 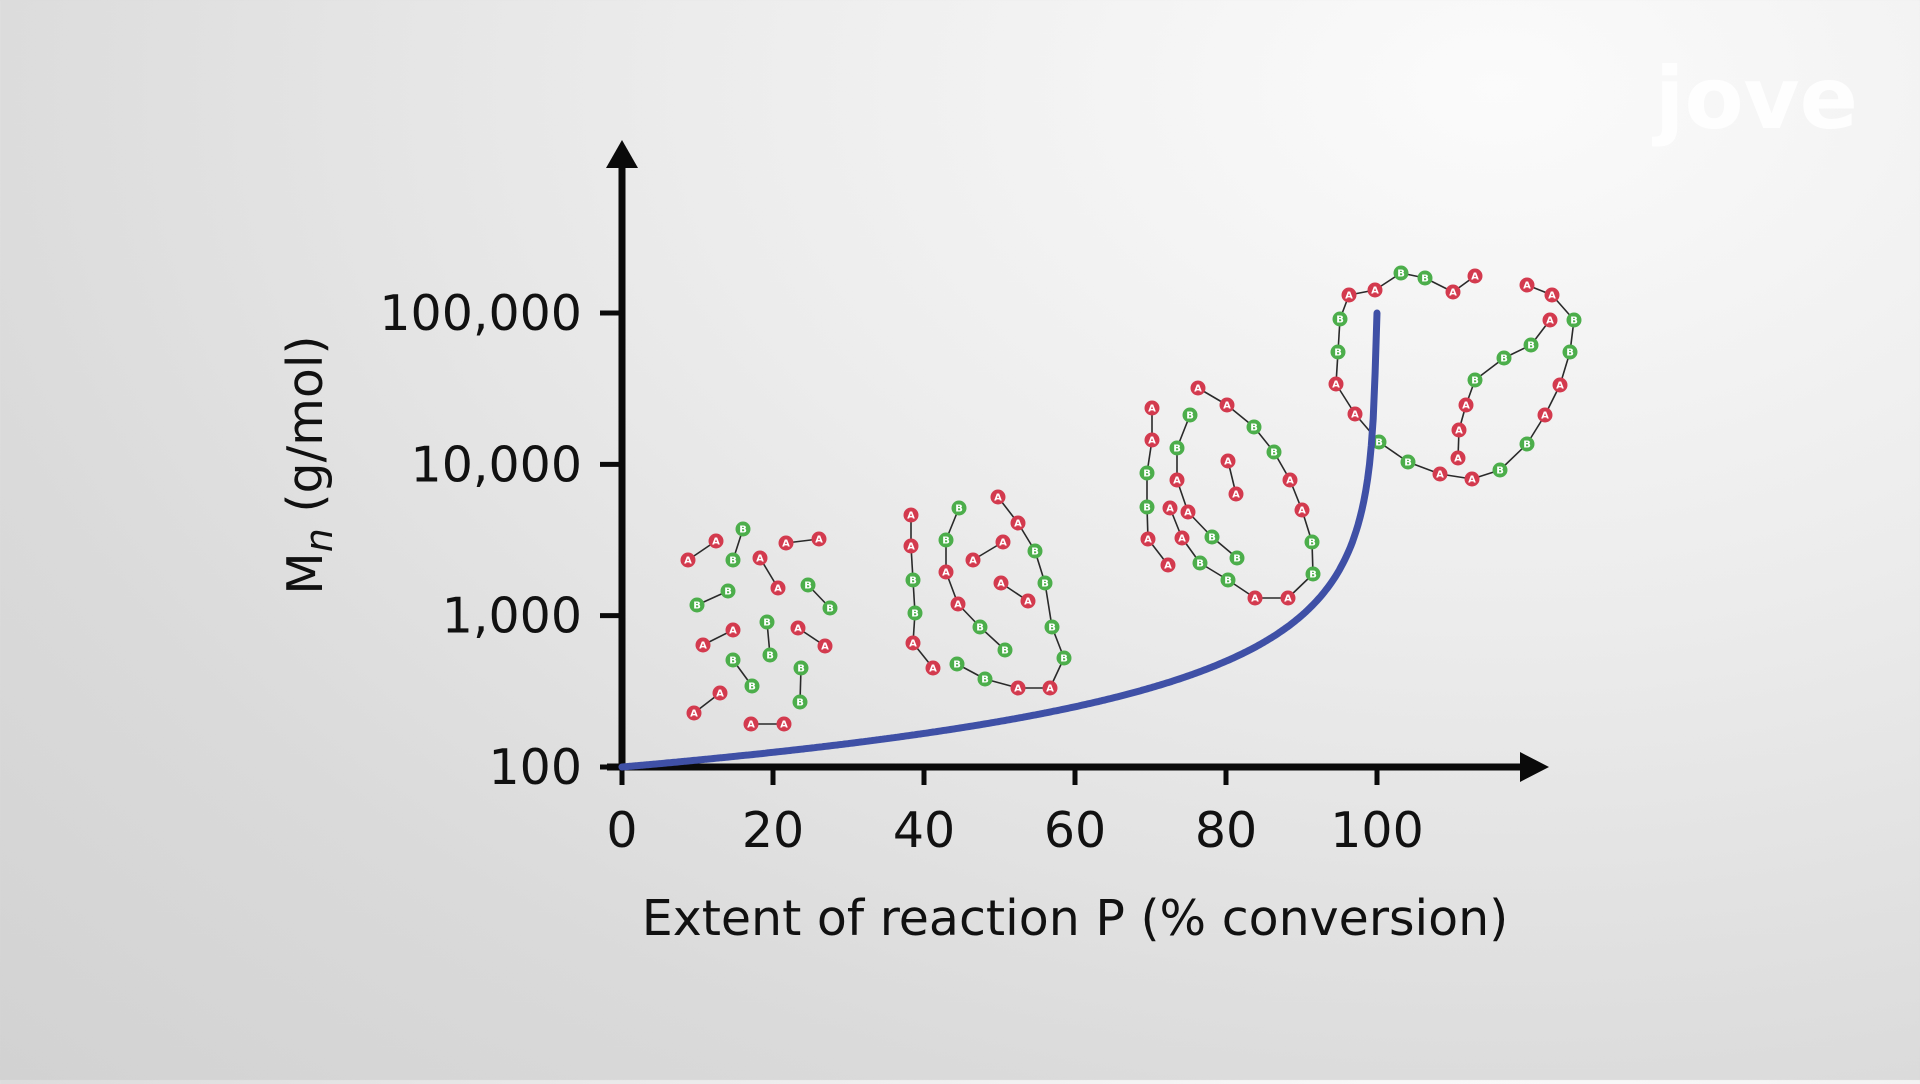 I want to click on x-tick-label-60: 60, so click(x=1075, y=830).